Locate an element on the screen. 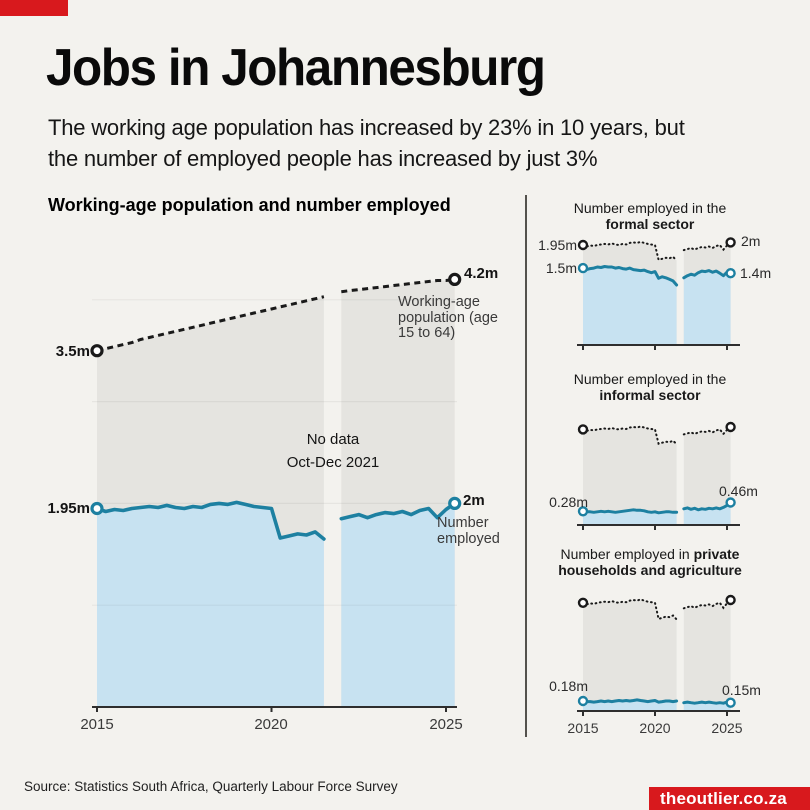 This screenshot has height=810, width=810. informal-sector-chart-title: Number employed in the informal sector is located at coordinates (650, 387).